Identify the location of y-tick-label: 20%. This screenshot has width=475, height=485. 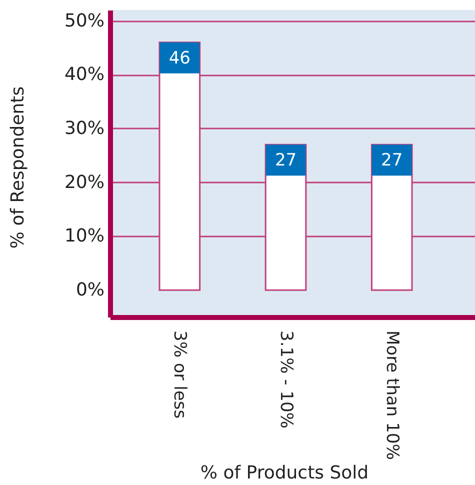
(84, 182).